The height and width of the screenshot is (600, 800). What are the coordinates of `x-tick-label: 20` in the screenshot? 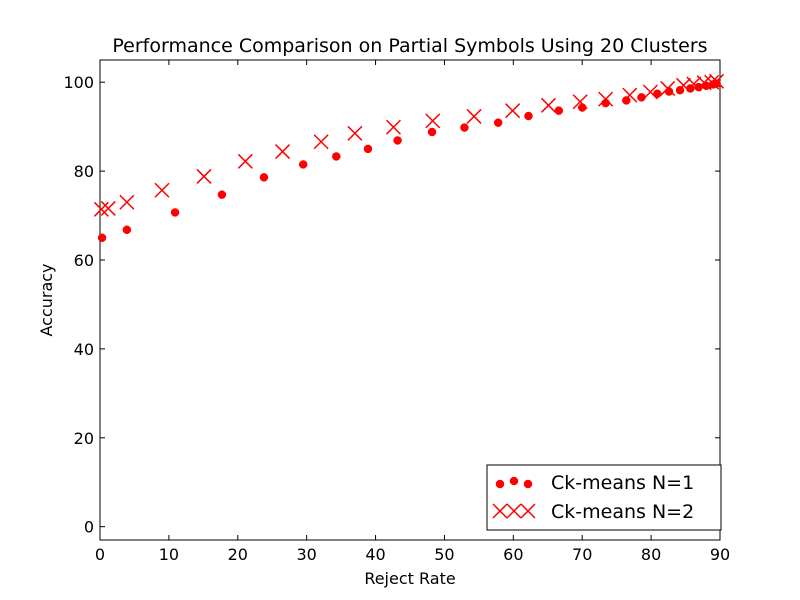 It's located at (238, 554).